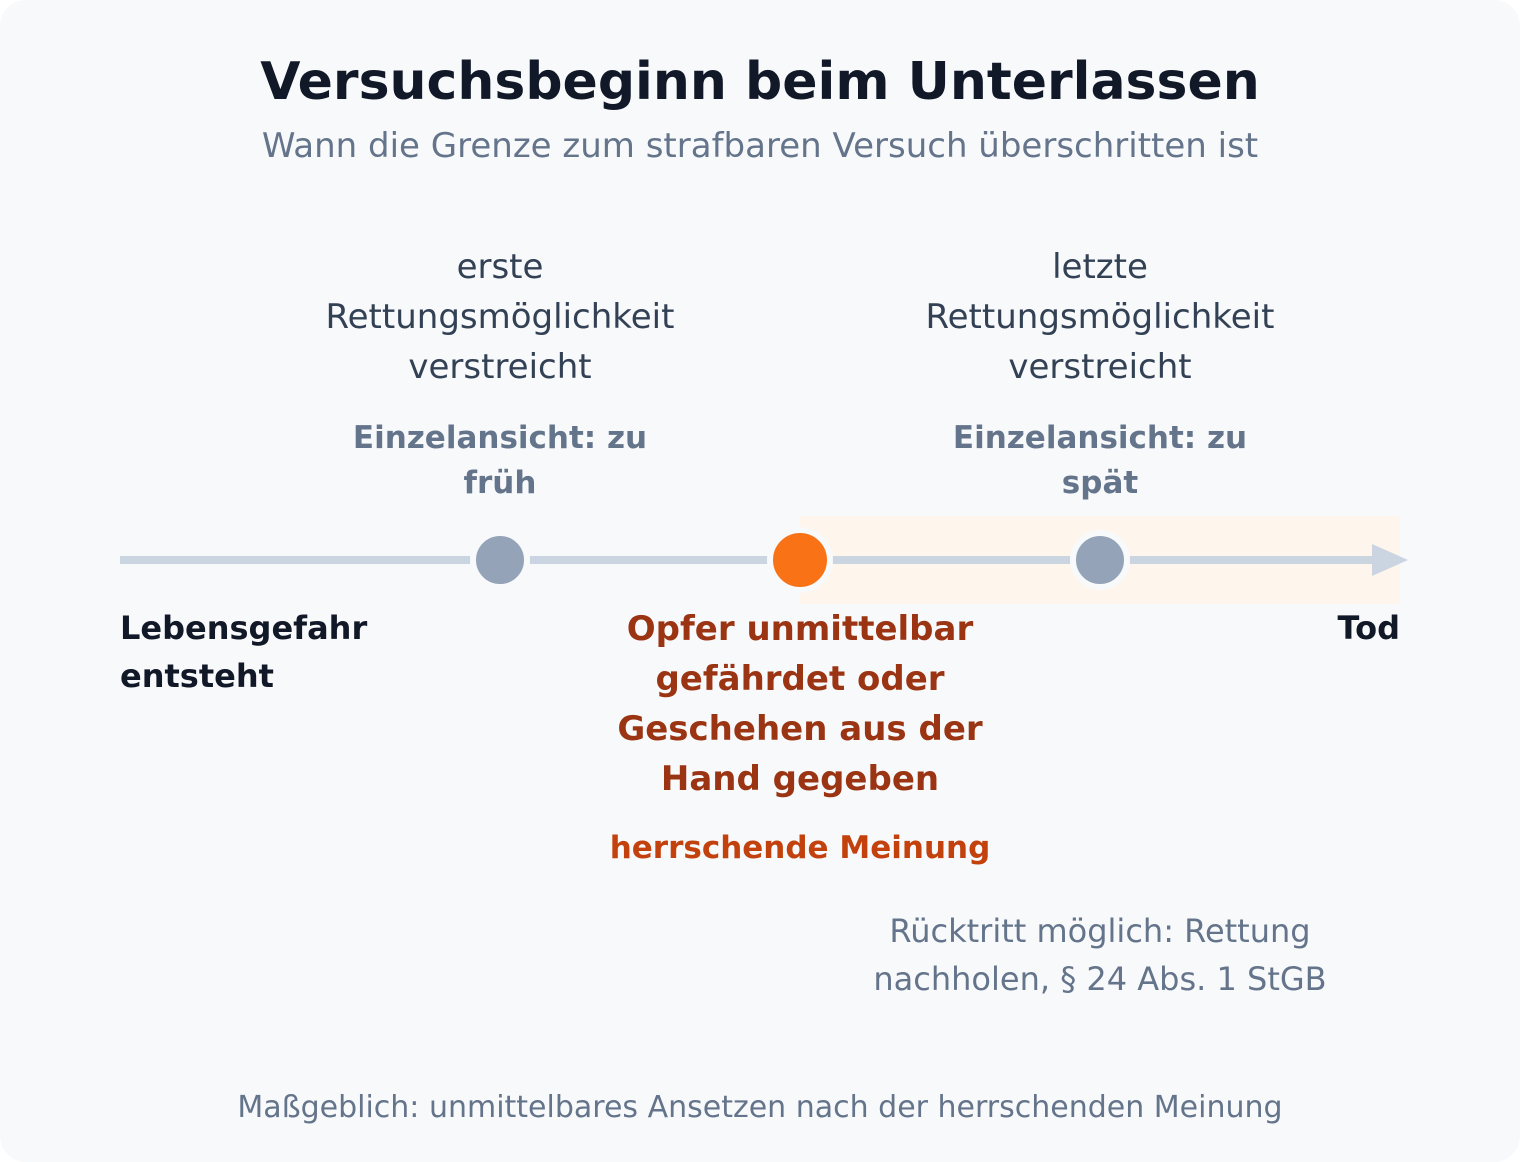 This screenshot has width=1520, height=1162. What do you see at coordinates (244, 628) in the screenshot?
I see `start-label-line: Lebensgefahr` at bounding box center [244, 628].